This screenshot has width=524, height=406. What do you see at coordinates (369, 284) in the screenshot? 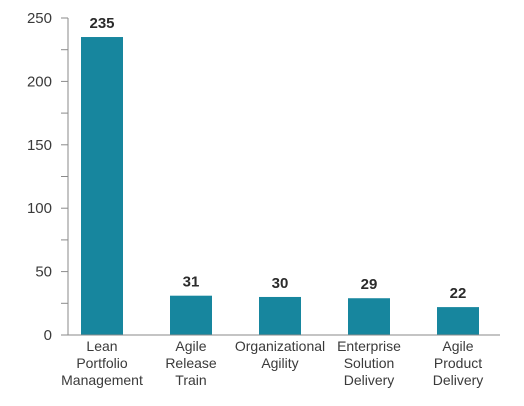
I see `bar-value-label: 29` at bounding box center [369, 284].